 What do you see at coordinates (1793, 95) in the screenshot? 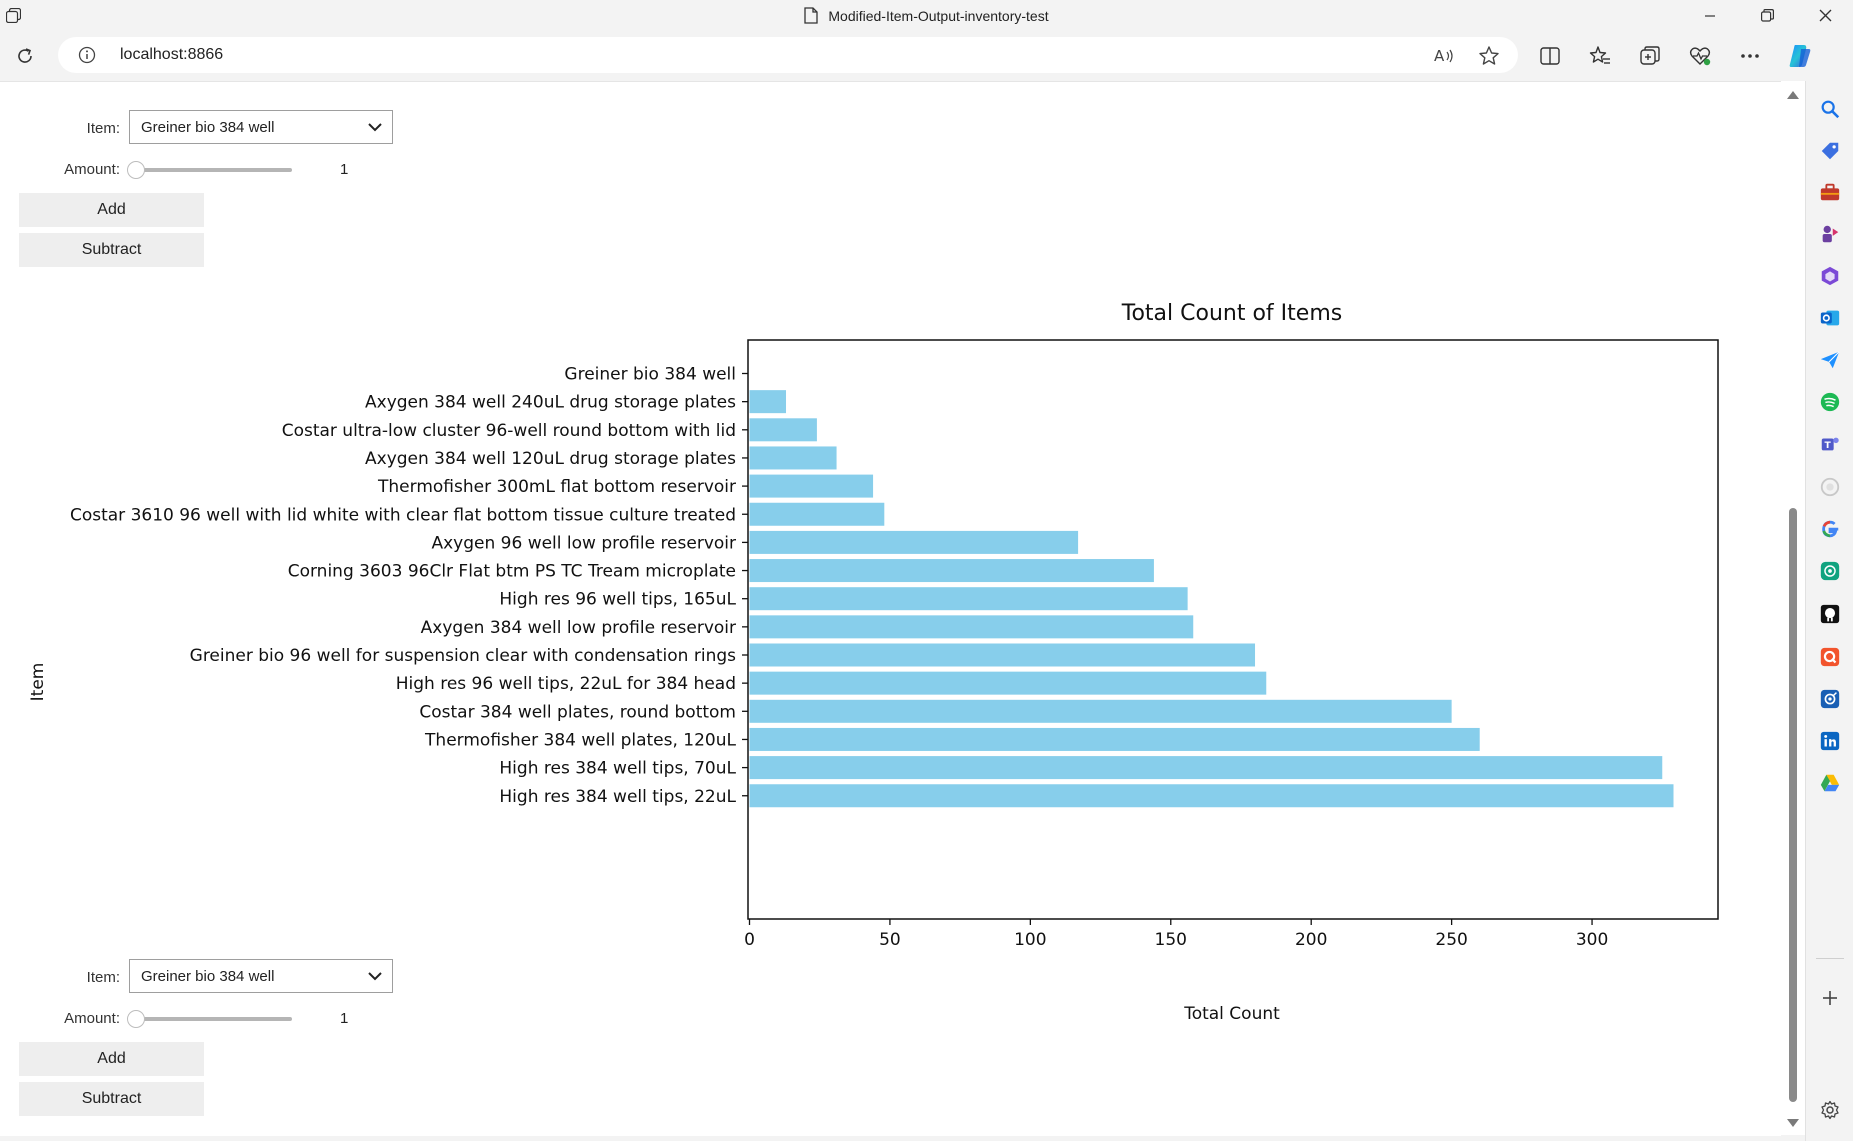
I see `scroll-up-arrow-icon` at bounding box center [1793, 95].